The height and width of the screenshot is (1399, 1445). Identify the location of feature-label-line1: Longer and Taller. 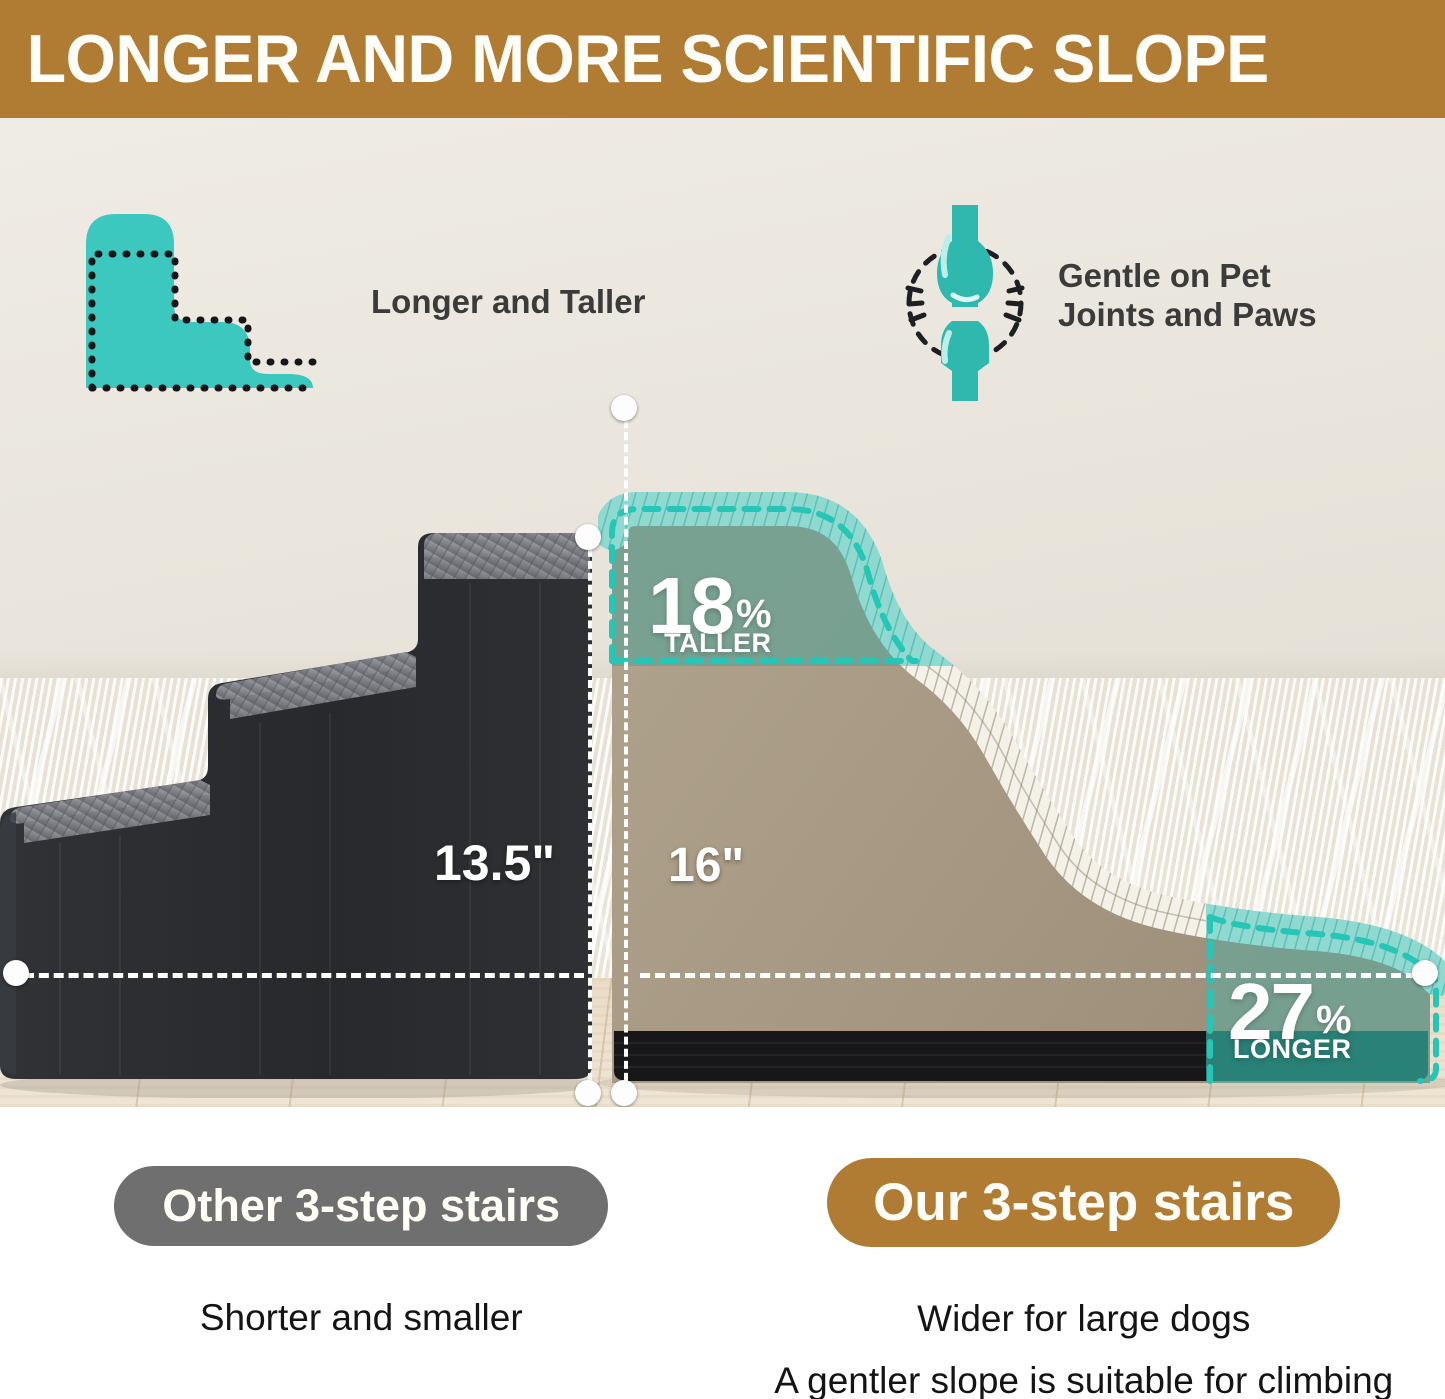
(508, 302).